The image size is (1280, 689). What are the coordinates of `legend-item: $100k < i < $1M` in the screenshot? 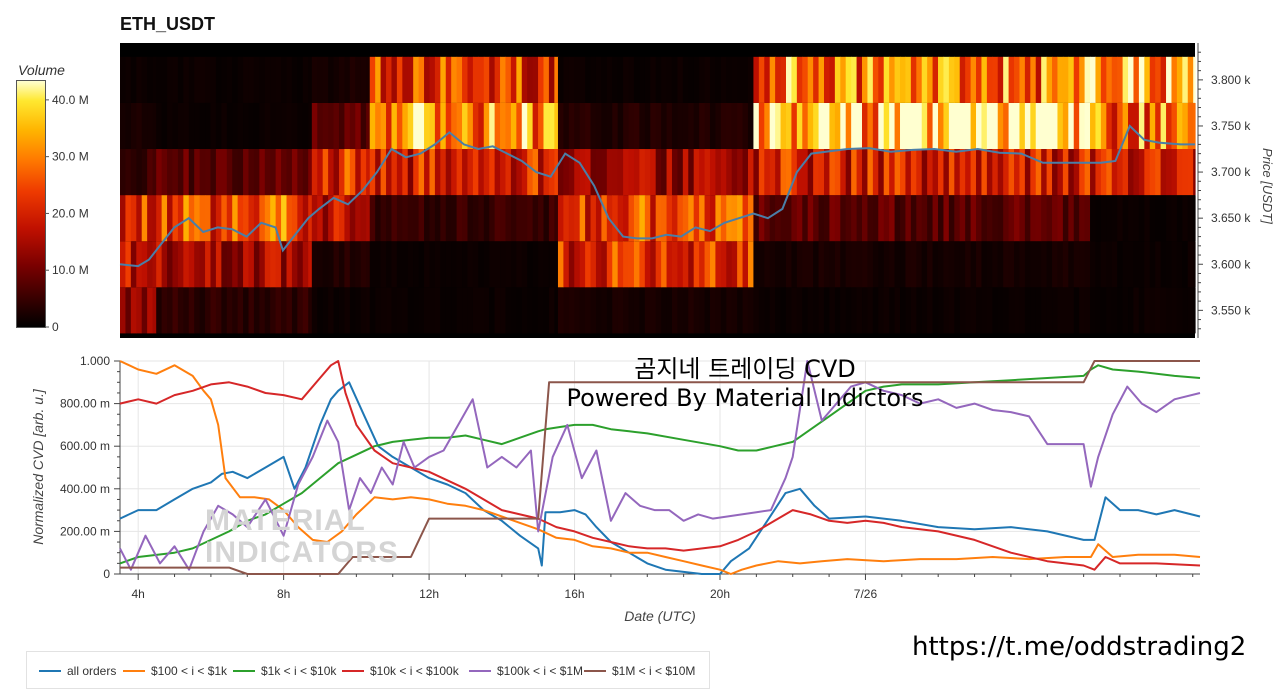 It's located at (526, 671).